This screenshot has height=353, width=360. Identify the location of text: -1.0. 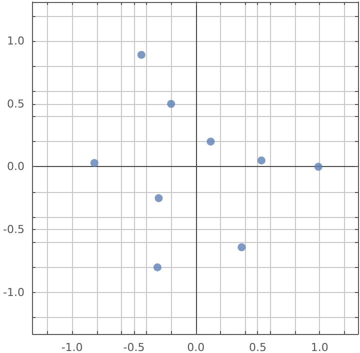
(72, 347).